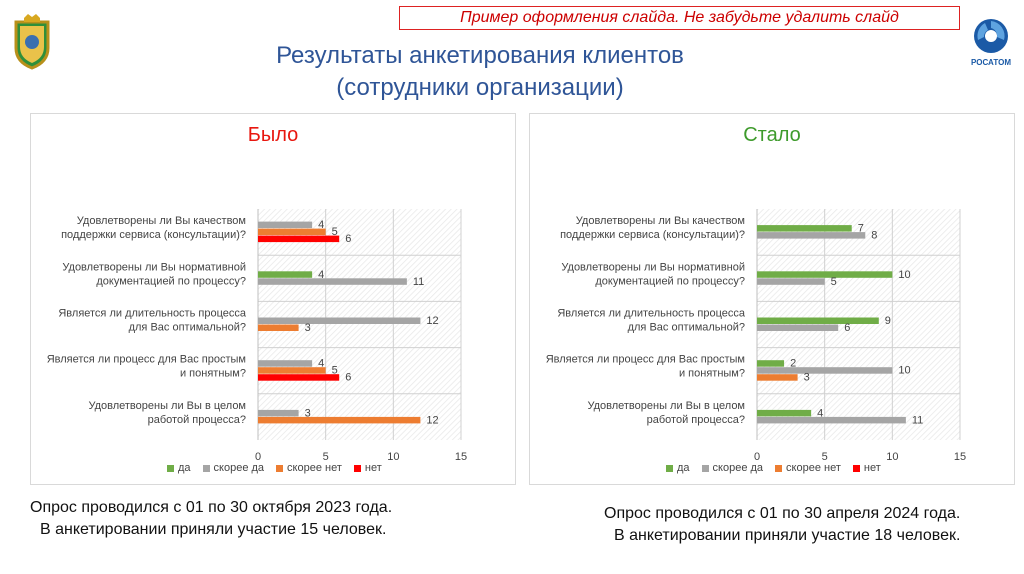 The width and height of the screenshot is (1024, 574). Describe the element at coordinates (373, 468) in the screenshot. I see `legend-label: нет` at that location.